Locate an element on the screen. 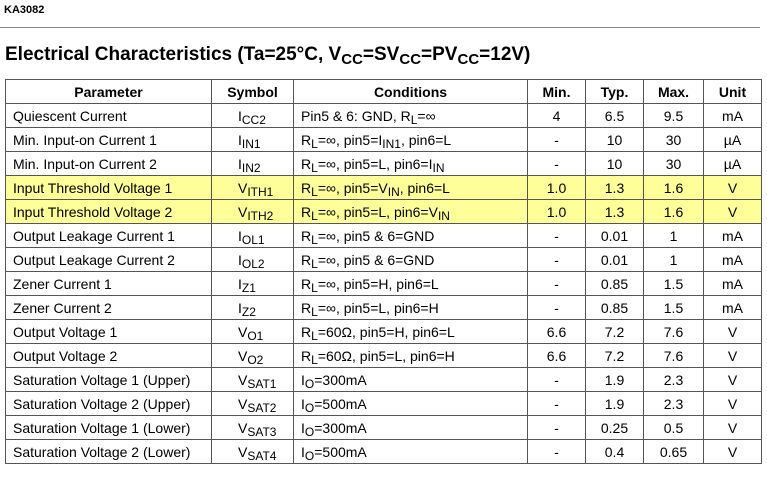 Image resolution: width=767 pixels, height=478 pixels. text: Saturation Voltage 1 (Lower) is located at coordinates (102, 427).